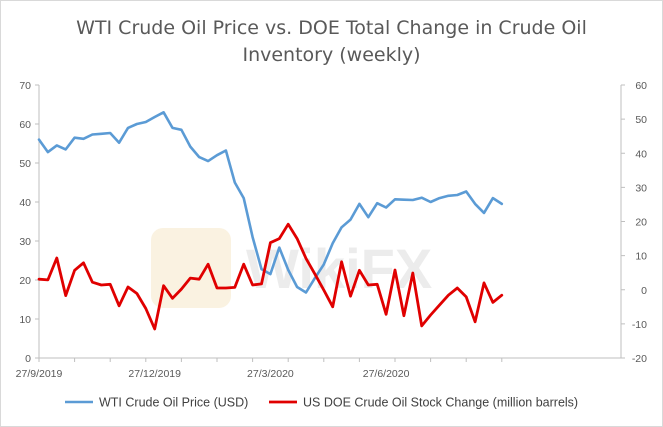  I want to click on y-right-tick-label: 30, so click(641, 188).